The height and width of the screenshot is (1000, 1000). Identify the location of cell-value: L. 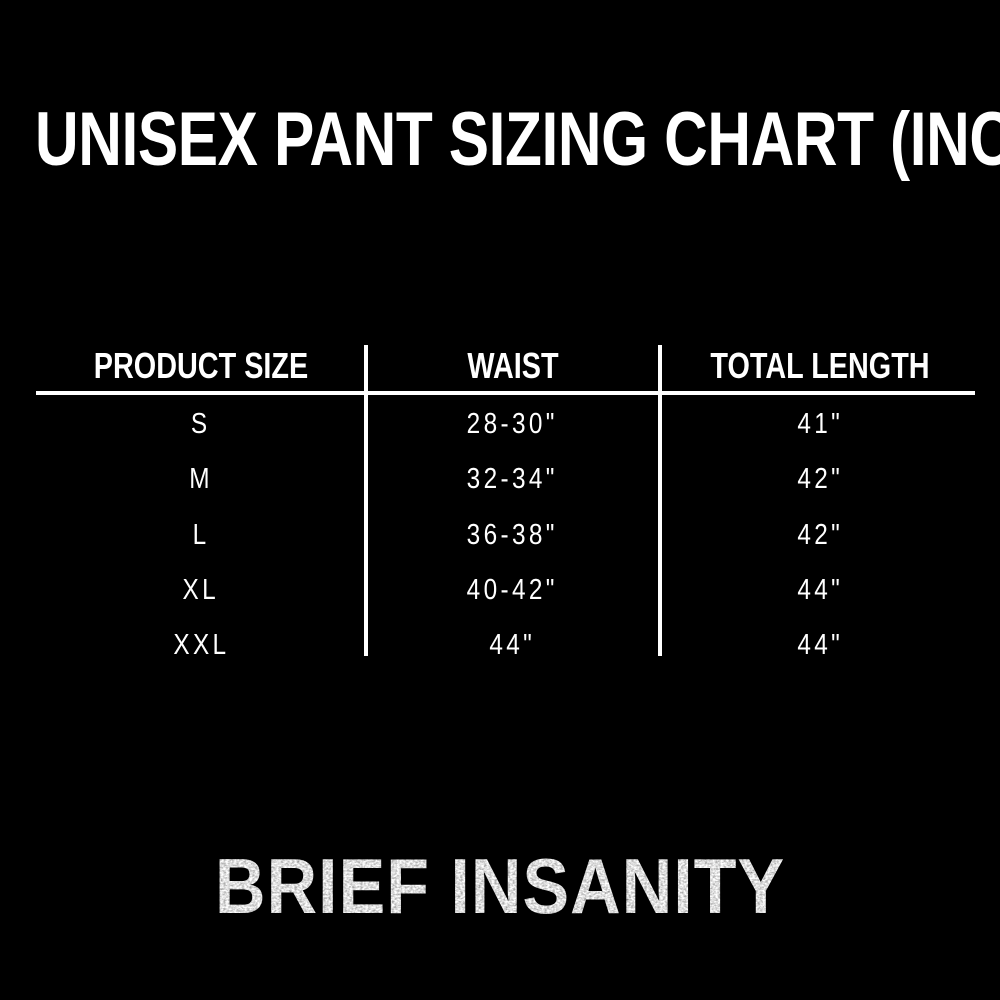
(201, 535).